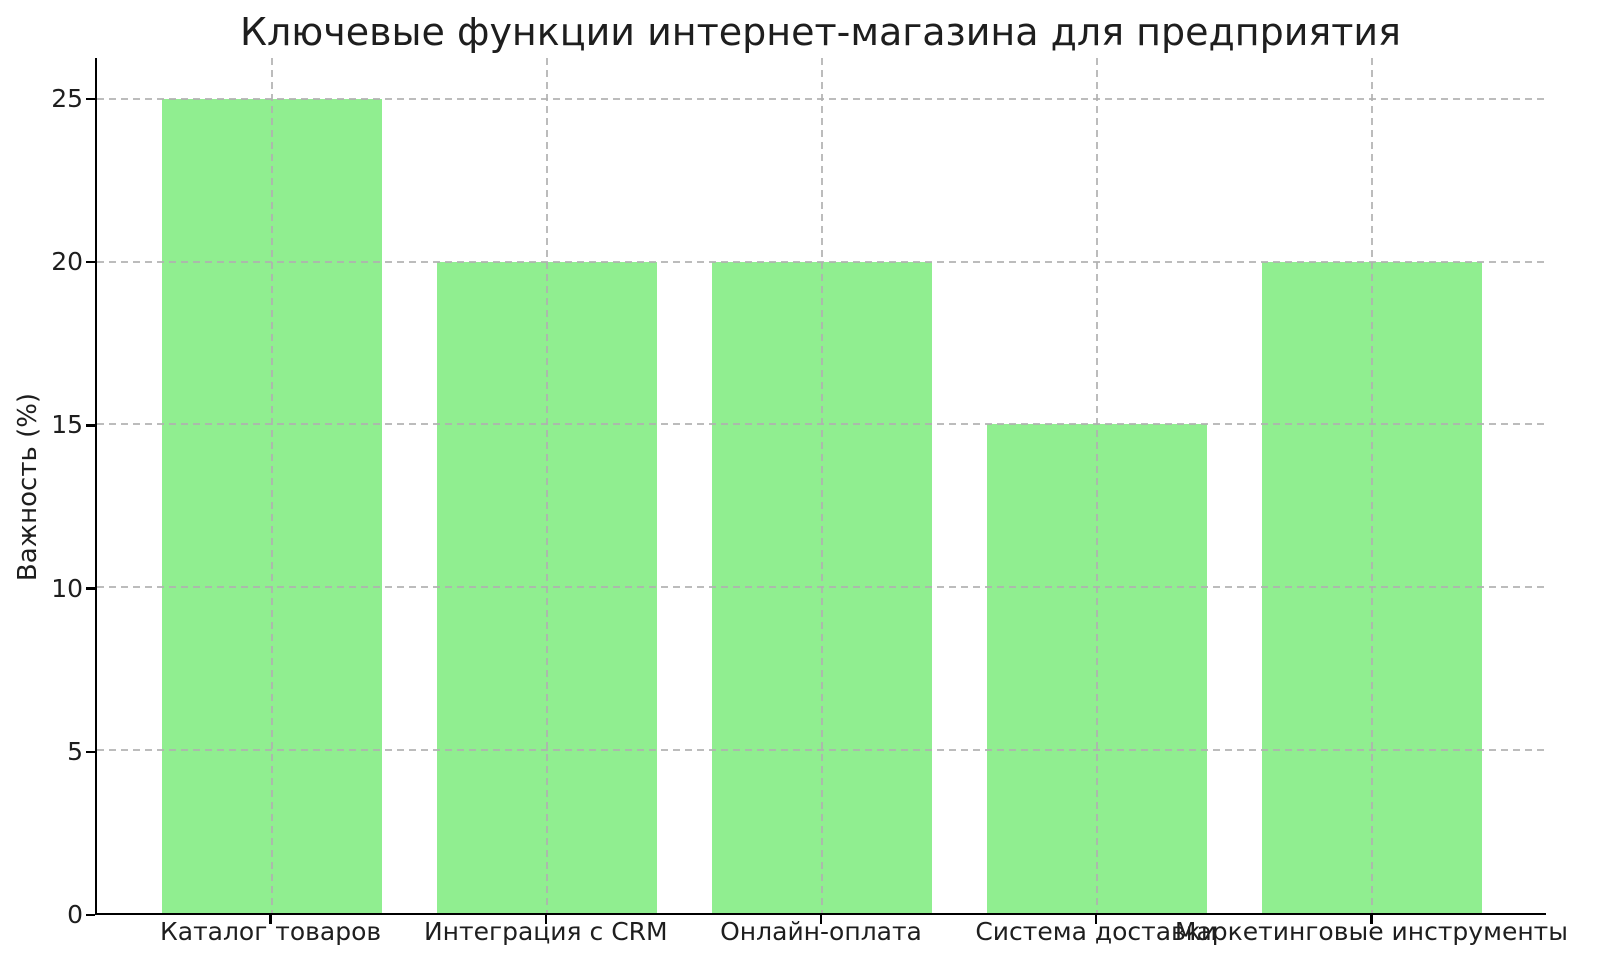 This screenshot has width=1600, height=967. What do you see at coordinates (75, 751) in the screenshot?
I see `y-tick-label: 5` at bounding box center [75, 751].